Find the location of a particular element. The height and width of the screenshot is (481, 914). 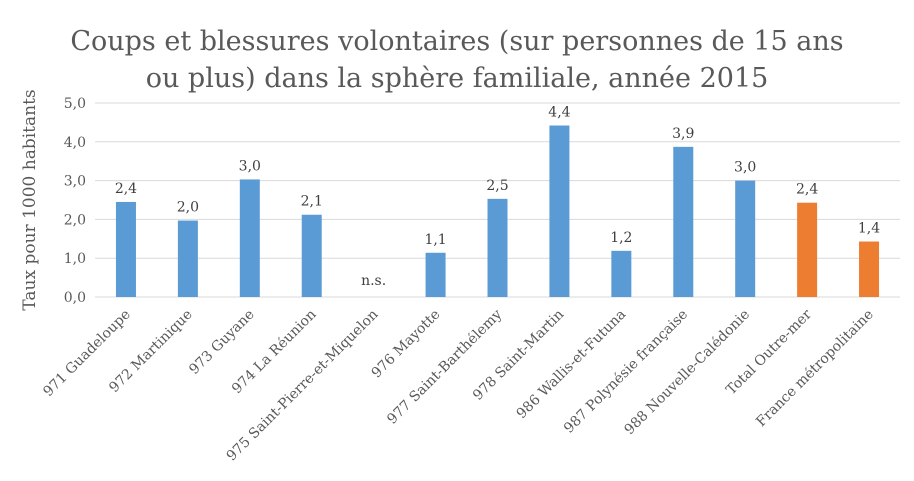

data-label: 1,2 is located at coordinates (621, 238).